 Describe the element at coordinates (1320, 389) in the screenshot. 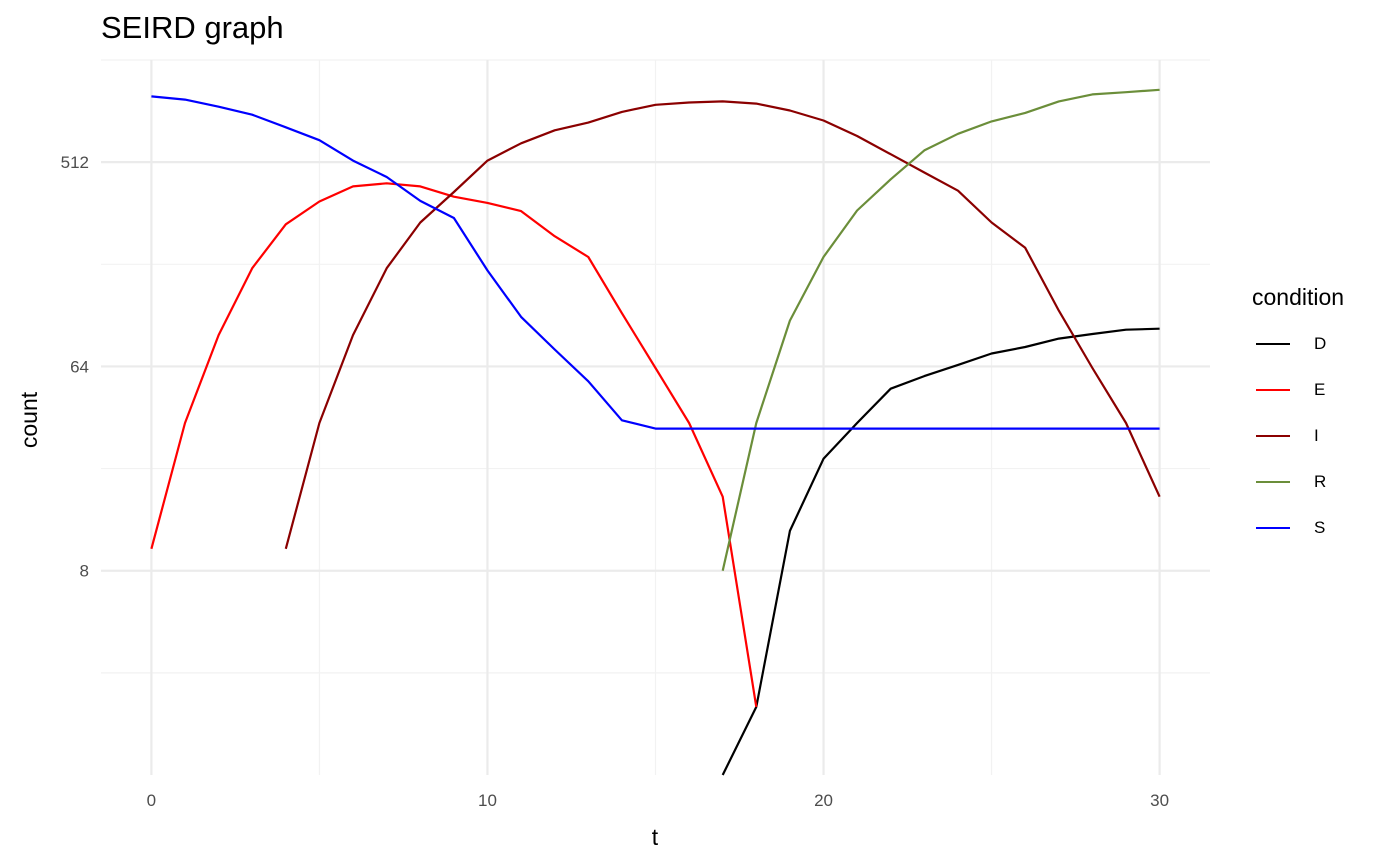

I see `legend-label-e: E` at that location.